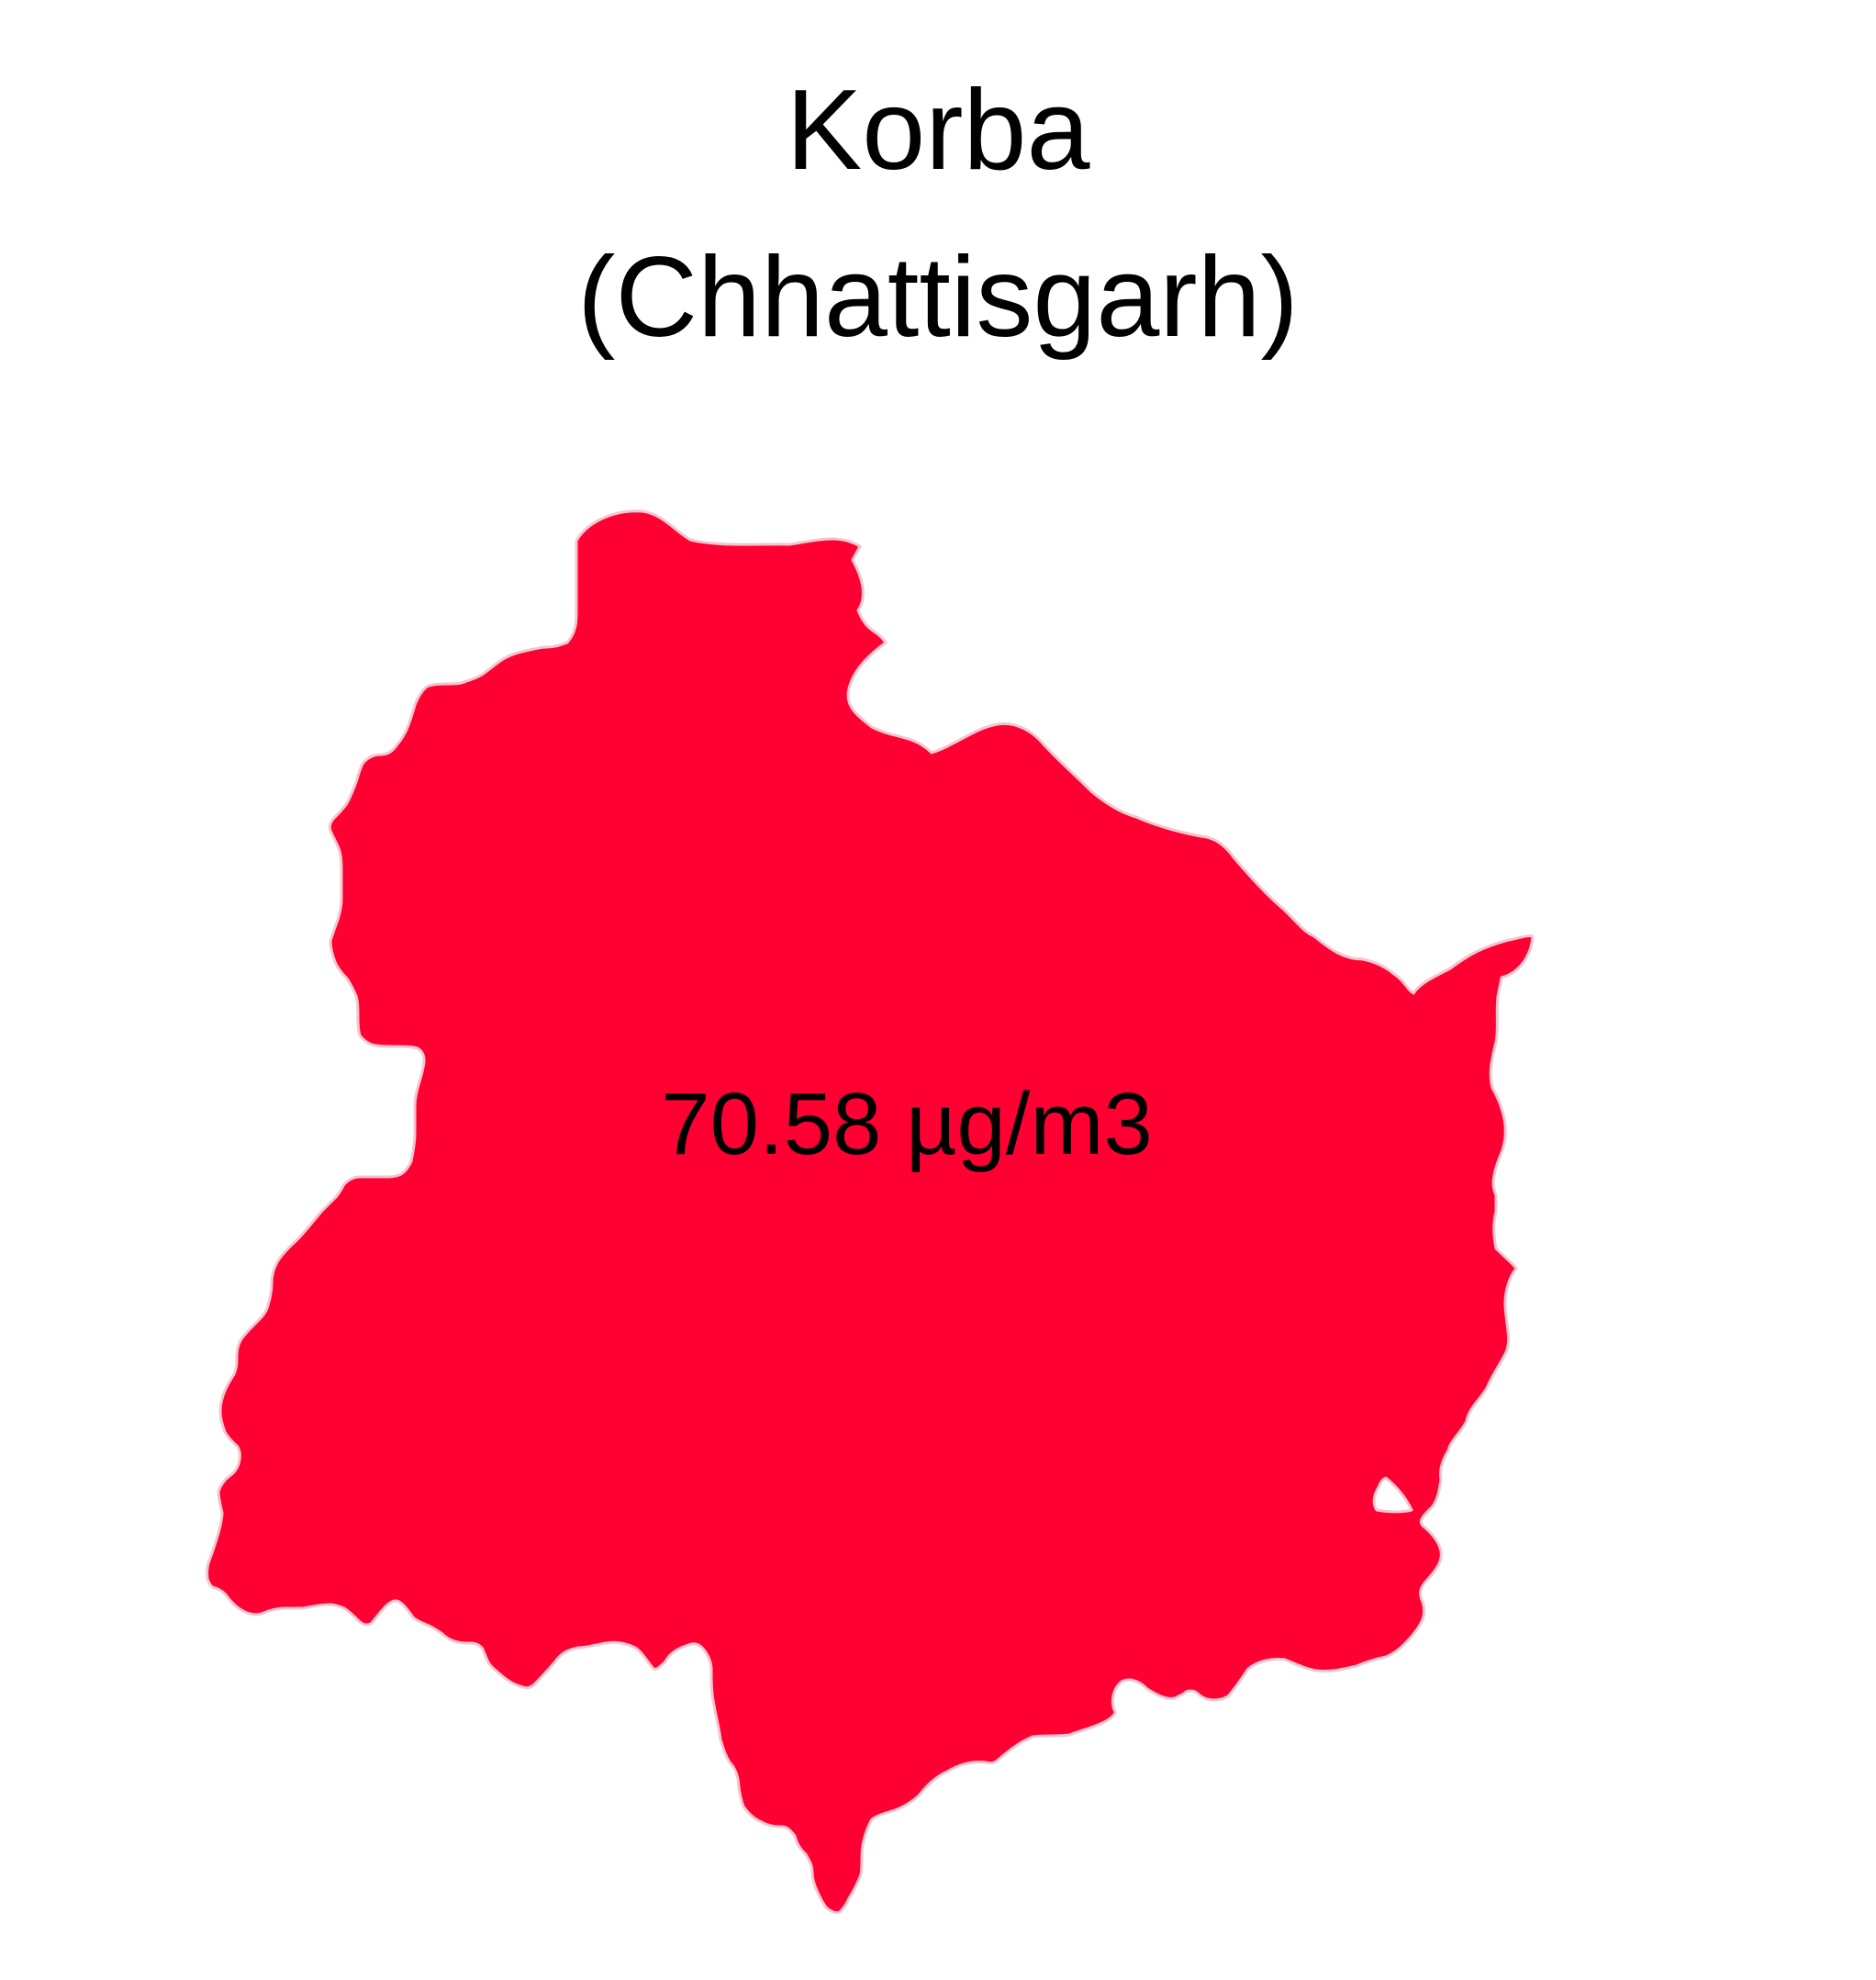  What do you see at coordinates (938, 297) in the screenshot?
I see `map-subtitle: (Chhattisgarh)` at bounding box center [938, 297].